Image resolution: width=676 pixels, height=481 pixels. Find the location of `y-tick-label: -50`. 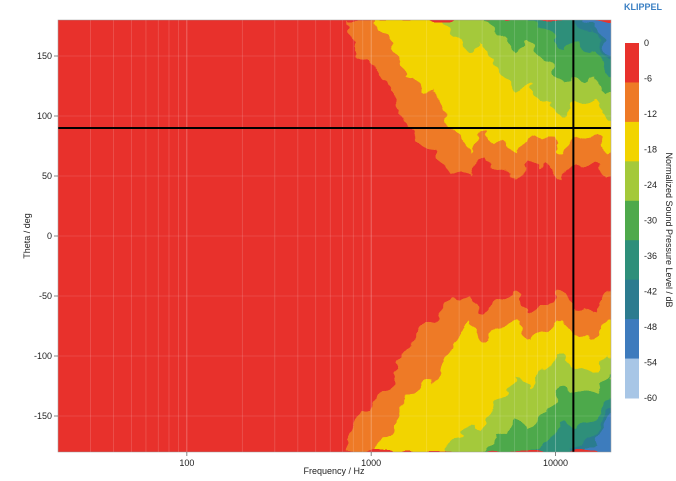

y-tick-label: -50 is located at coordinates (45, 296).